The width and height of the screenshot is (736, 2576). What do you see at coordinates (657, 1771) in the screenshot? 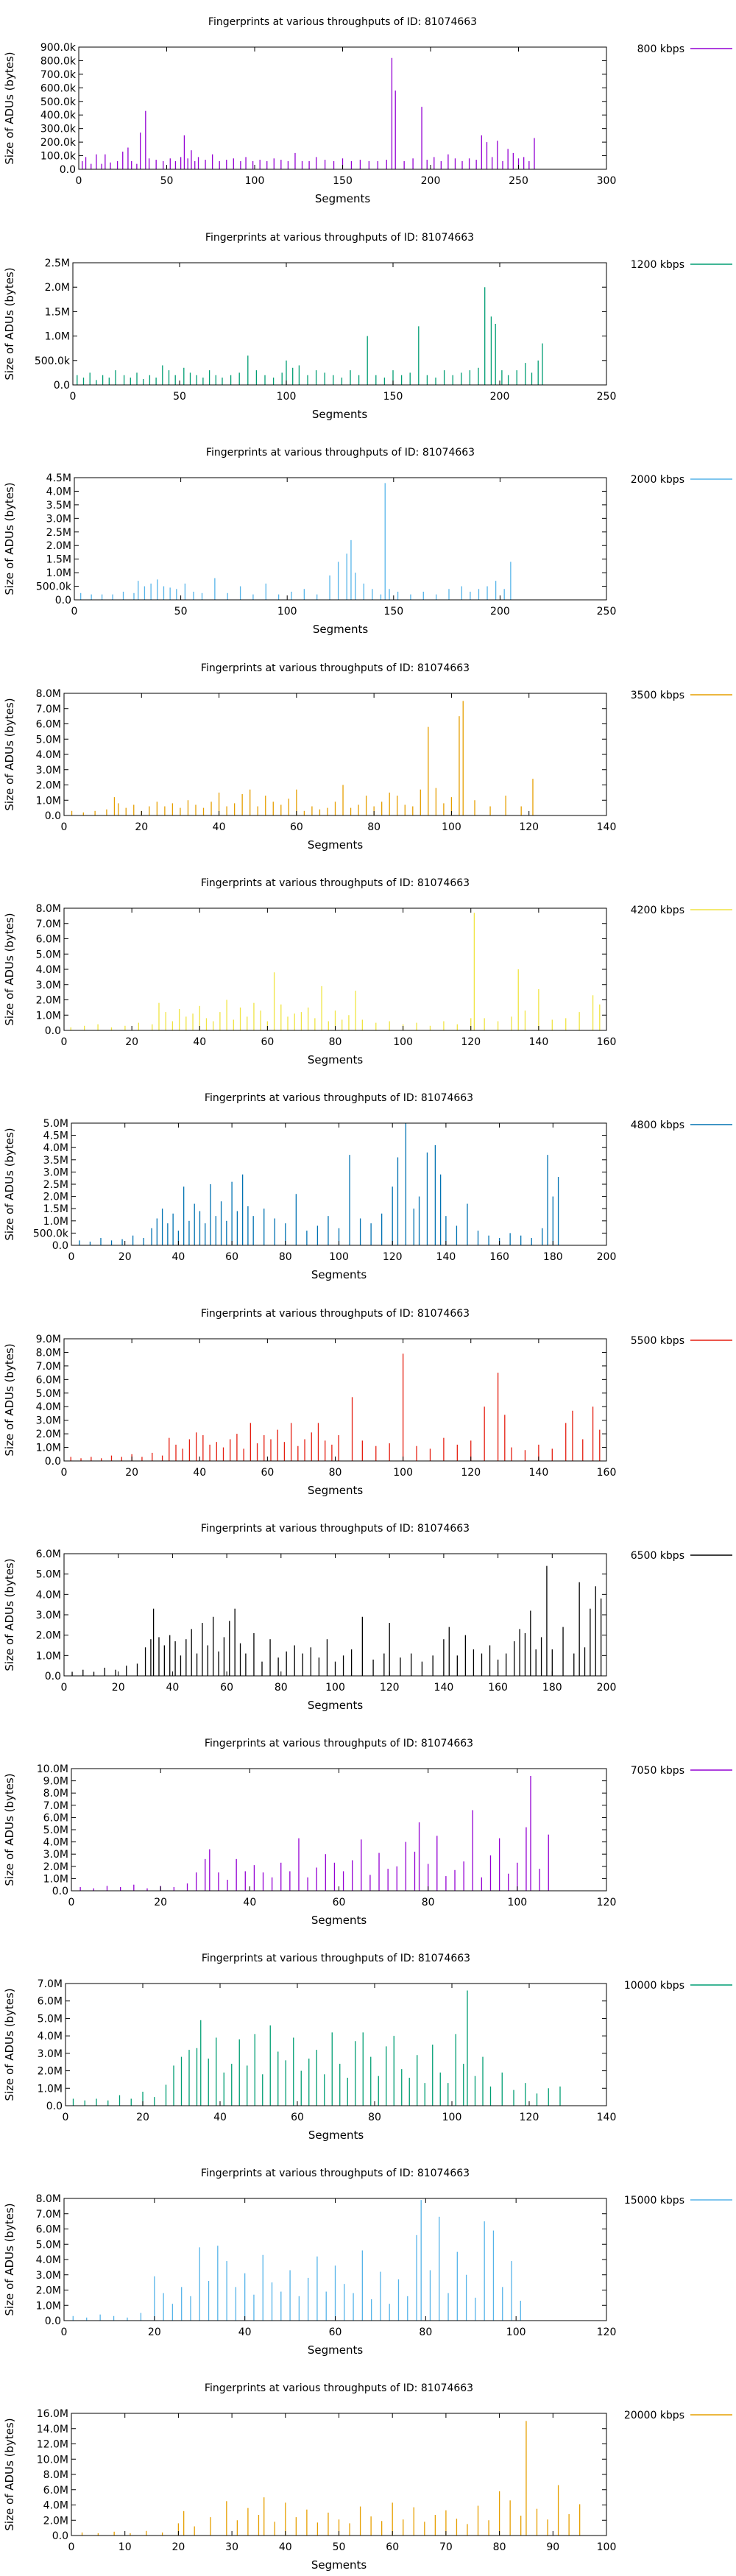
I see `legend-label: 7050 kbps` at bounding box center [657, 1771].